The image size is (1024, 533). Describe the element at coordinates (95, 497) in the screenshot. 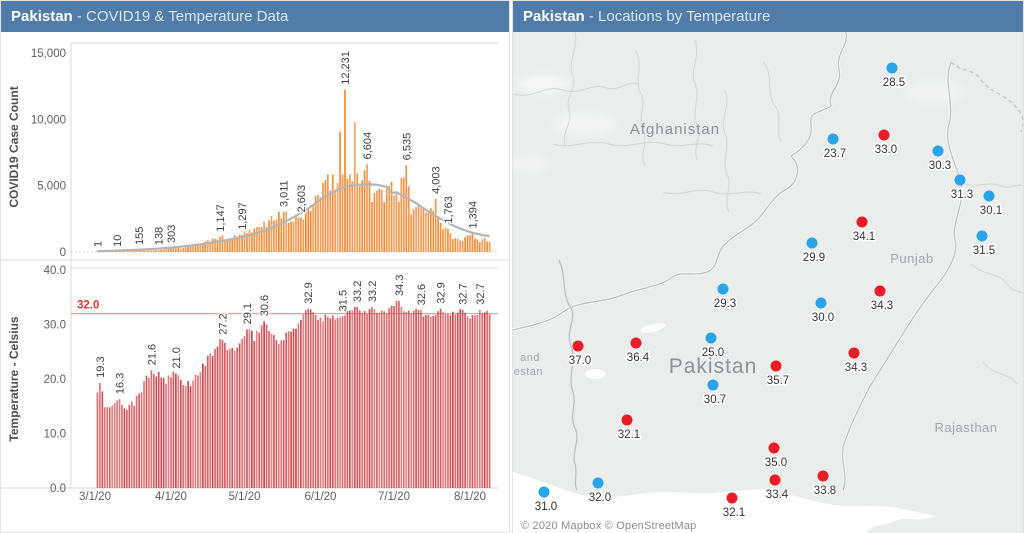

I see `svg-text: 3/1/20` at that location.